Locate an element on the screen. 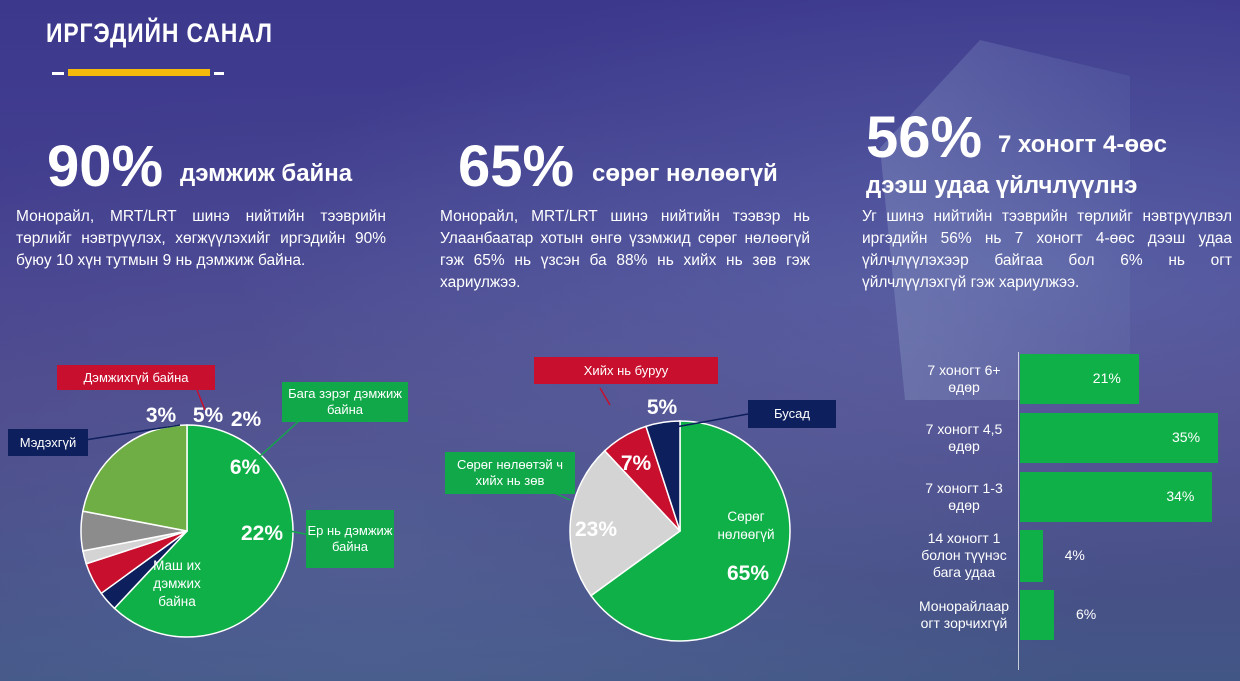 This screenshot has height=681, width=1240. leader-line-generally is located at coordinates (297, 532).